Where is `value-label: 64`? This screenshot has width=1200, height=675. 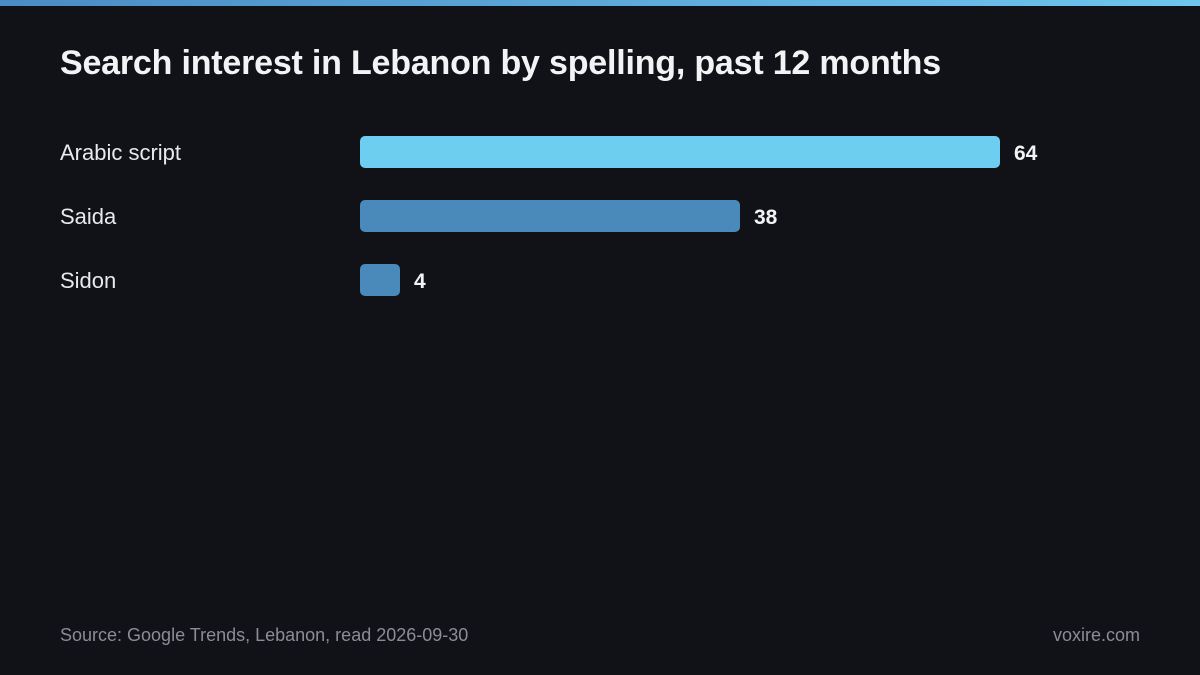
value-label: 64 is located at coordinates (1026, 153).